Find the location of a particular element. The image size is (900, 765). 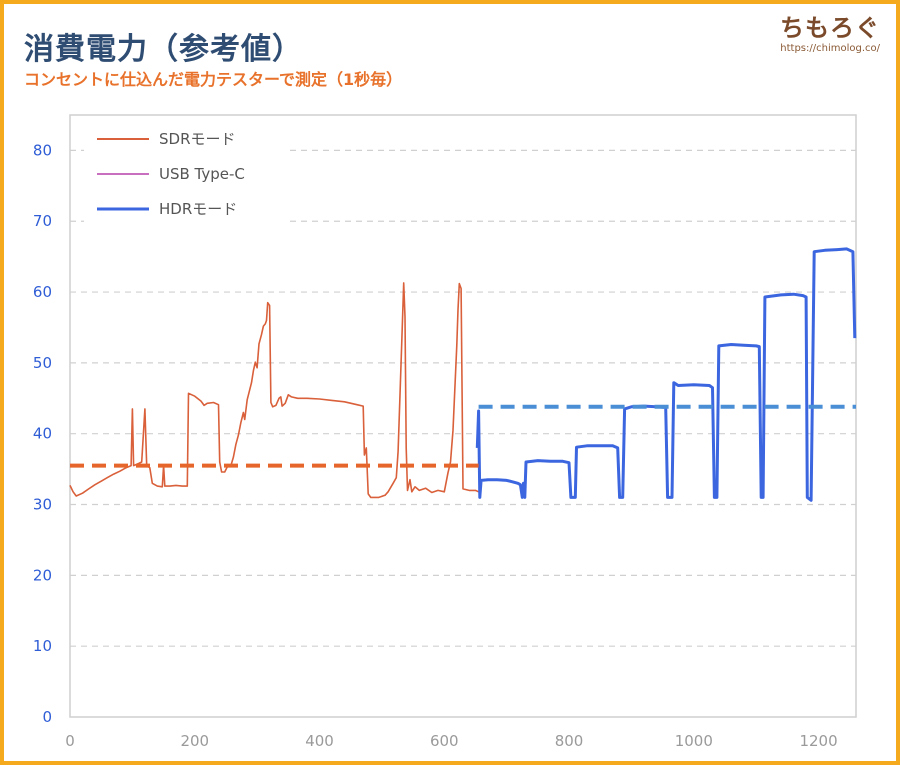

legend: SDRモード USB Type-C HDRモード is located at coordinates (187, 175).